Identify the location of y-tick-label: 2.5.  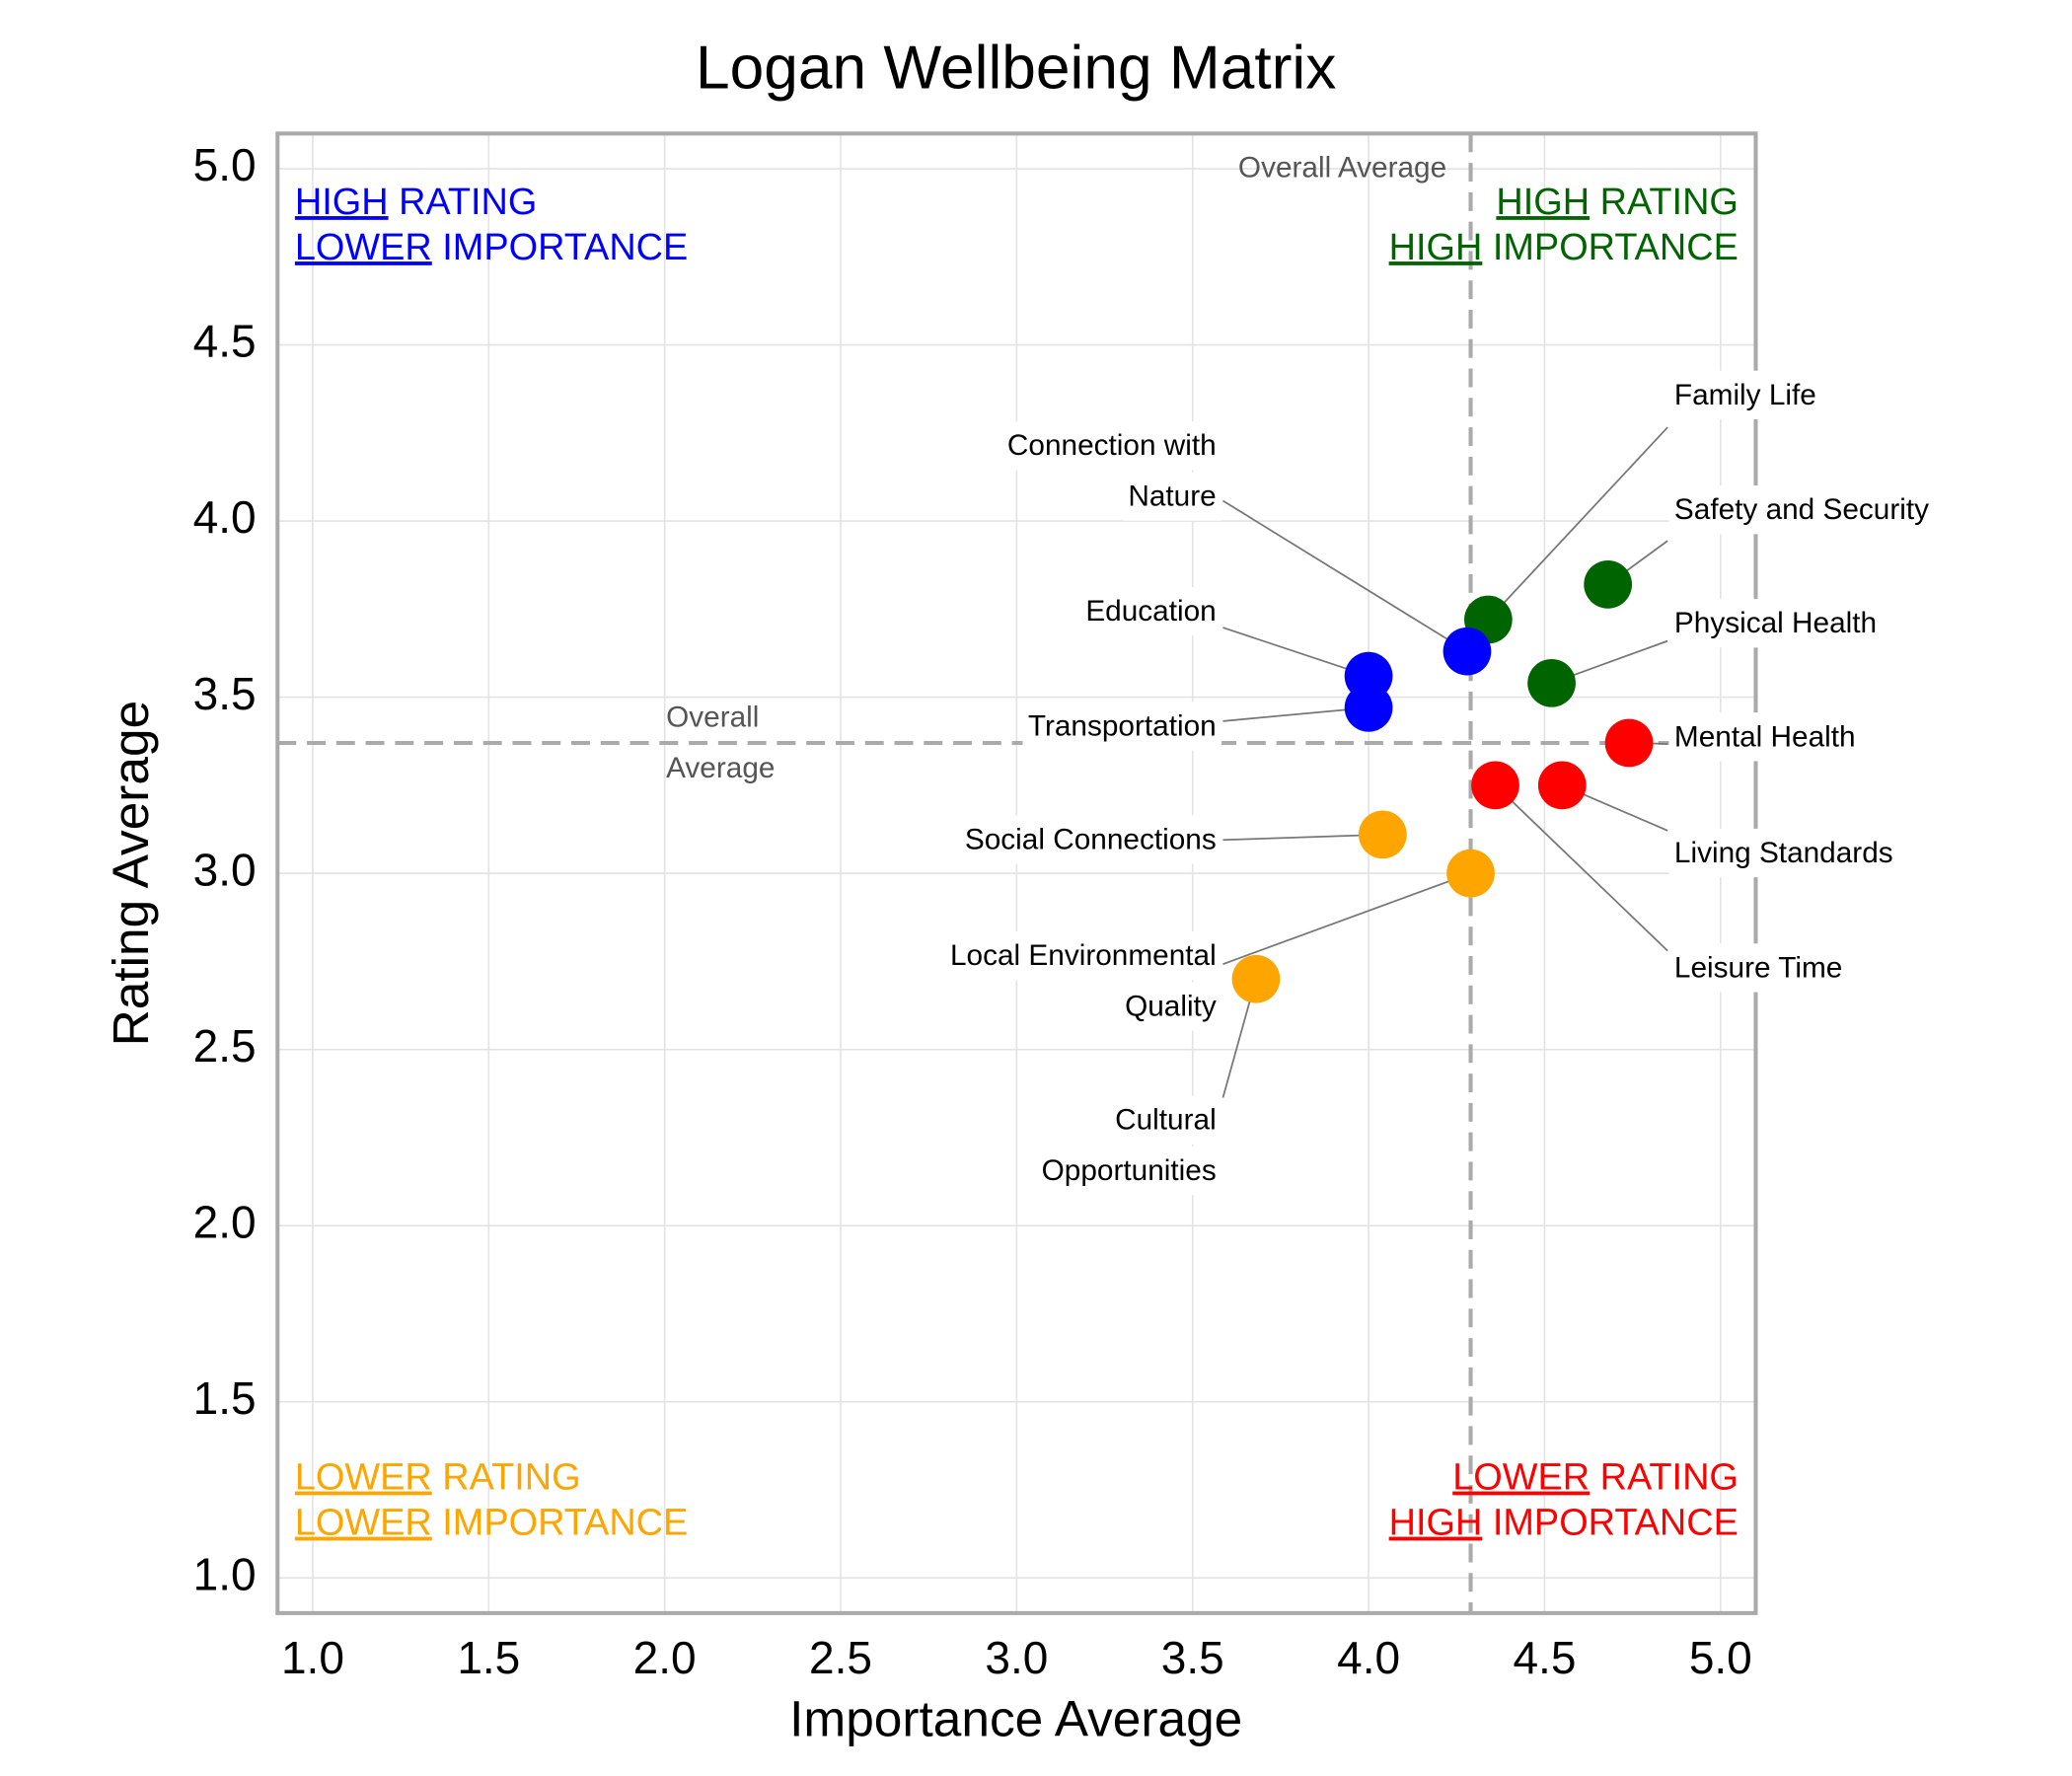
(225, 1046).